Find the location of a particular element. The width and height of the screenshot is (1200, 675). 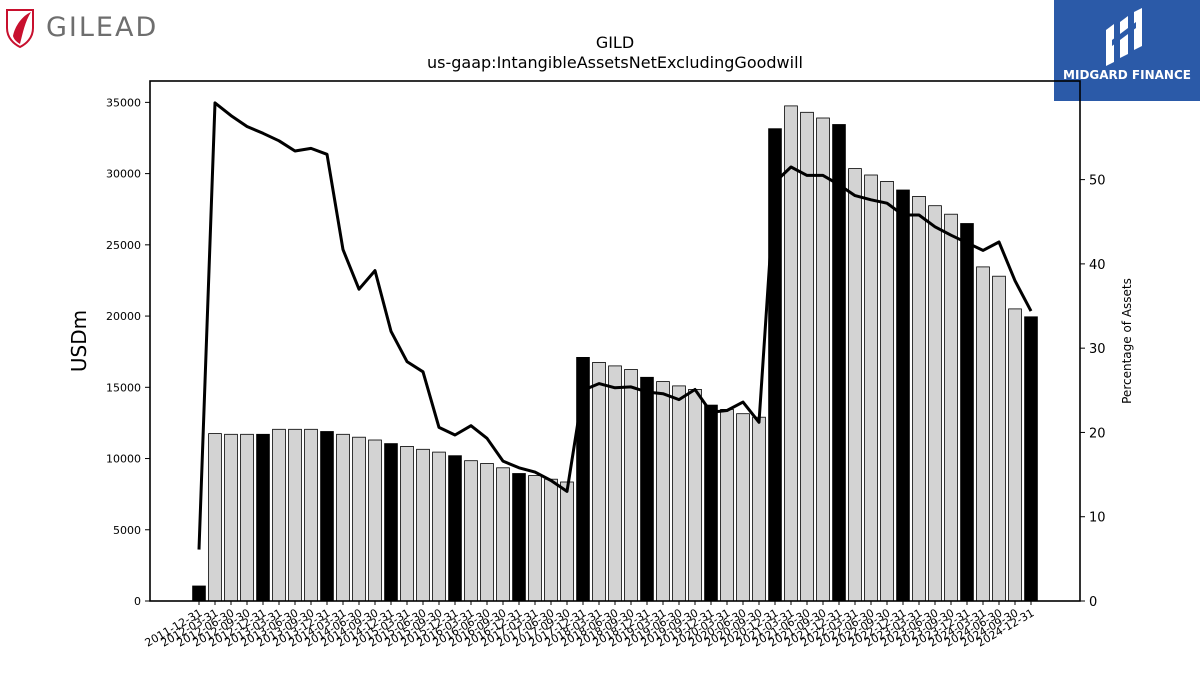

y-axis-label: USDm is located at coordinates (79, 341).